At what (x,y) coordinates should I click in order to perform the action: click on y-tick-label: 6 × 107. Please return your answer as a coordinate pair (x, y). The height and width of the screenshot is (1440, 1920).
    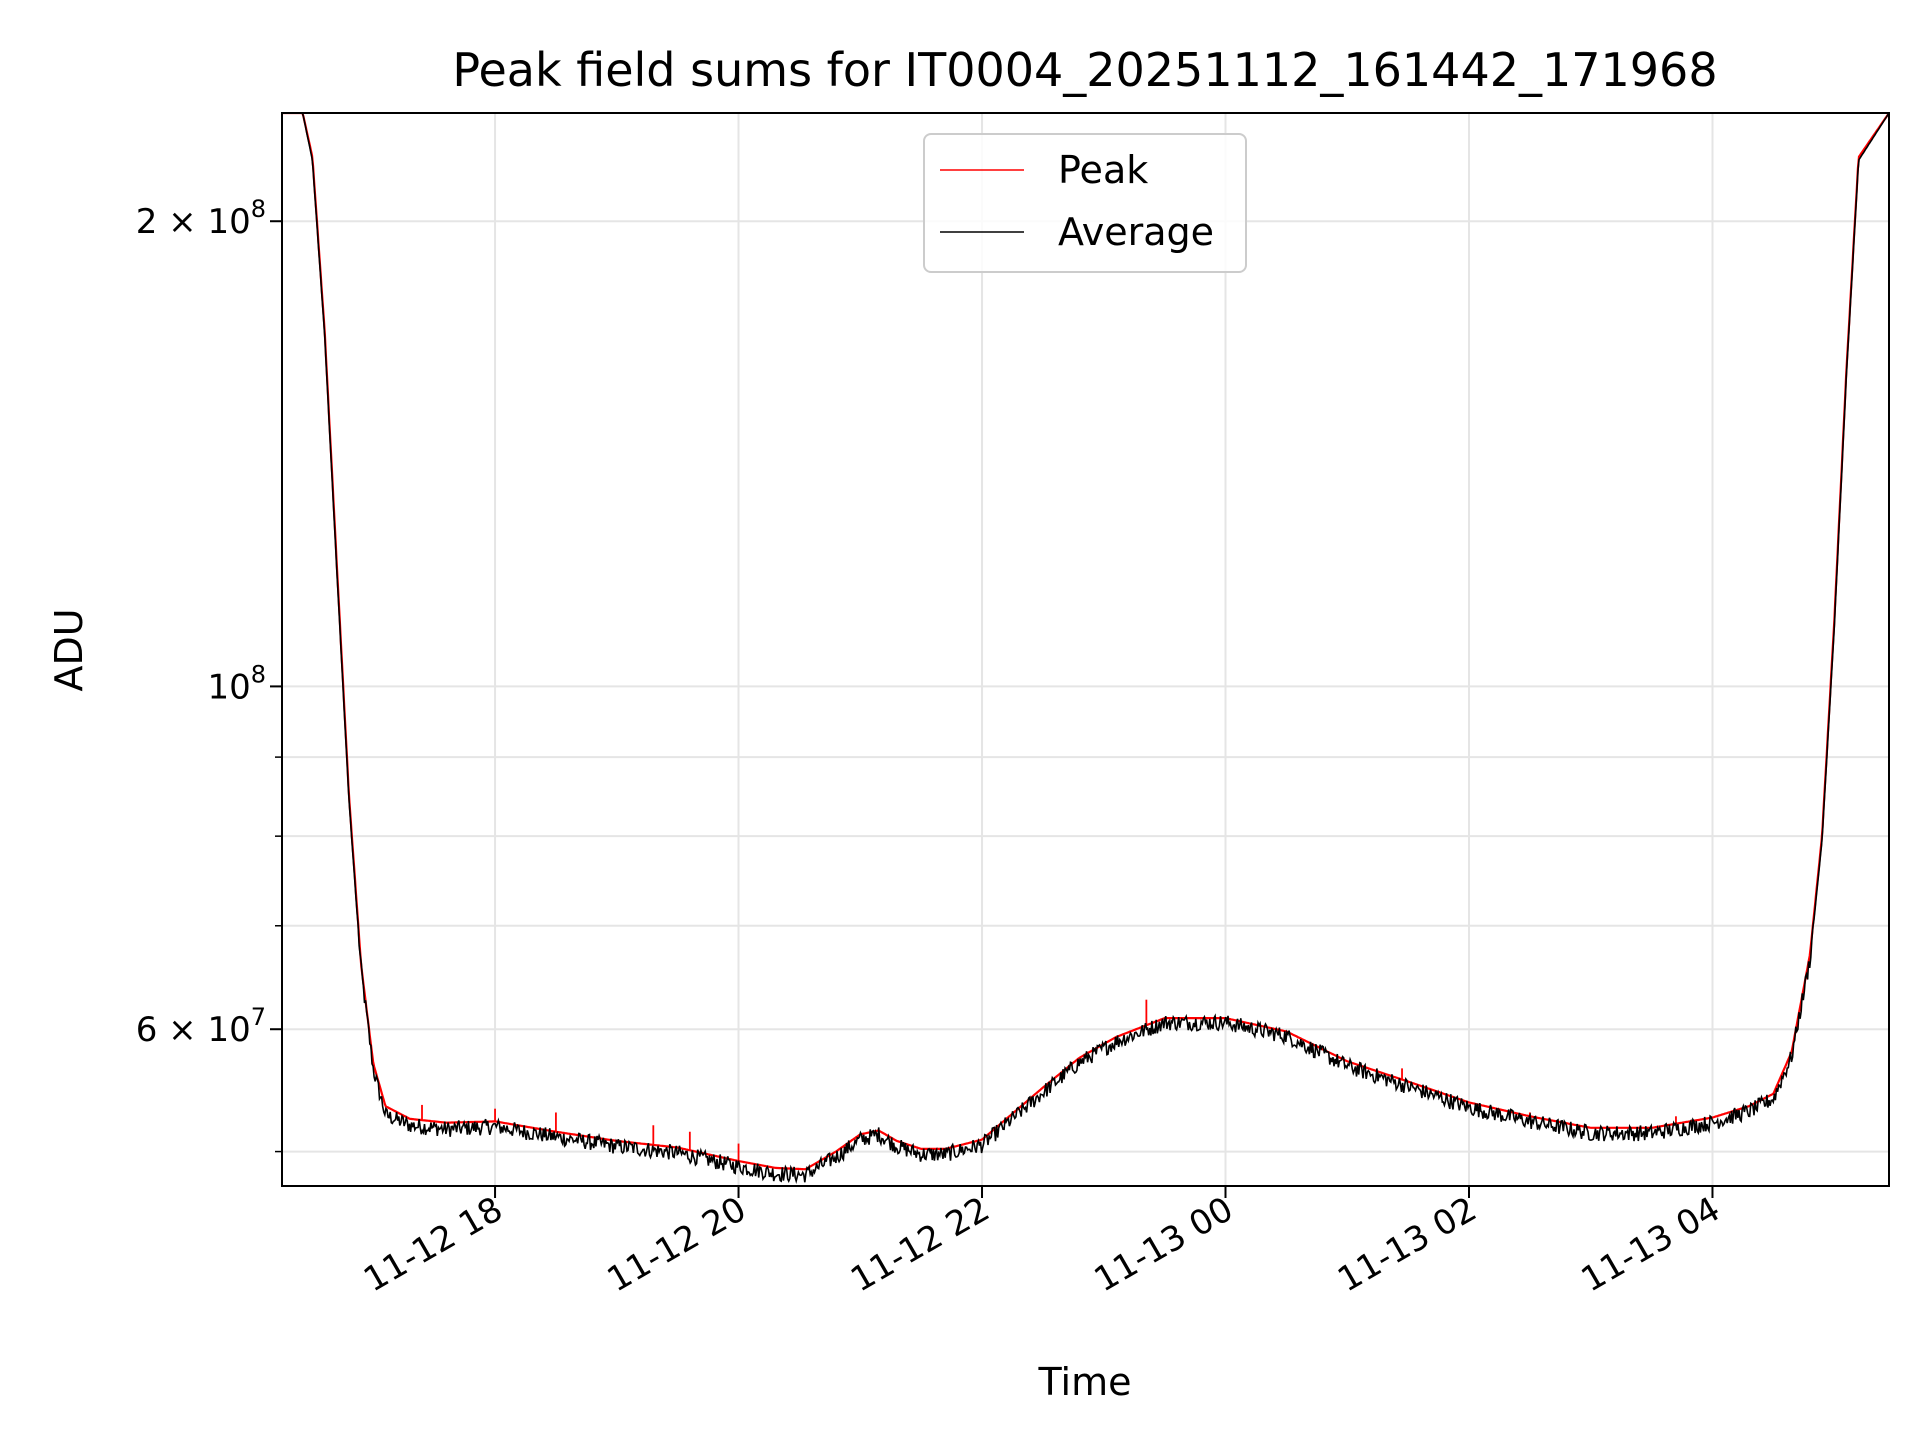
    Looking at the image, I should click on (201, 1026).